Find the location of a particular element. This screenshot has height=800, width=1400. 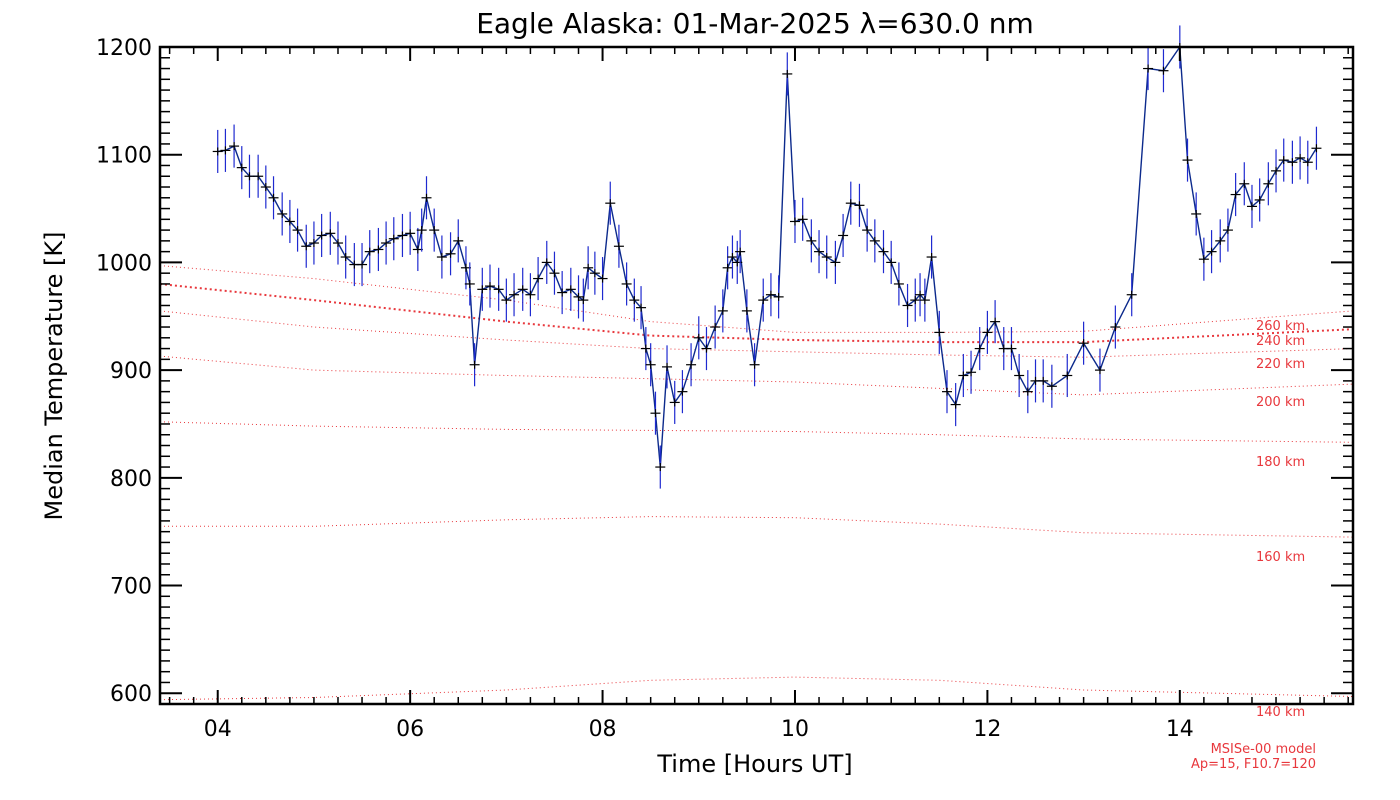

y-tick-label: 800 is located at coordinates (131, 479).